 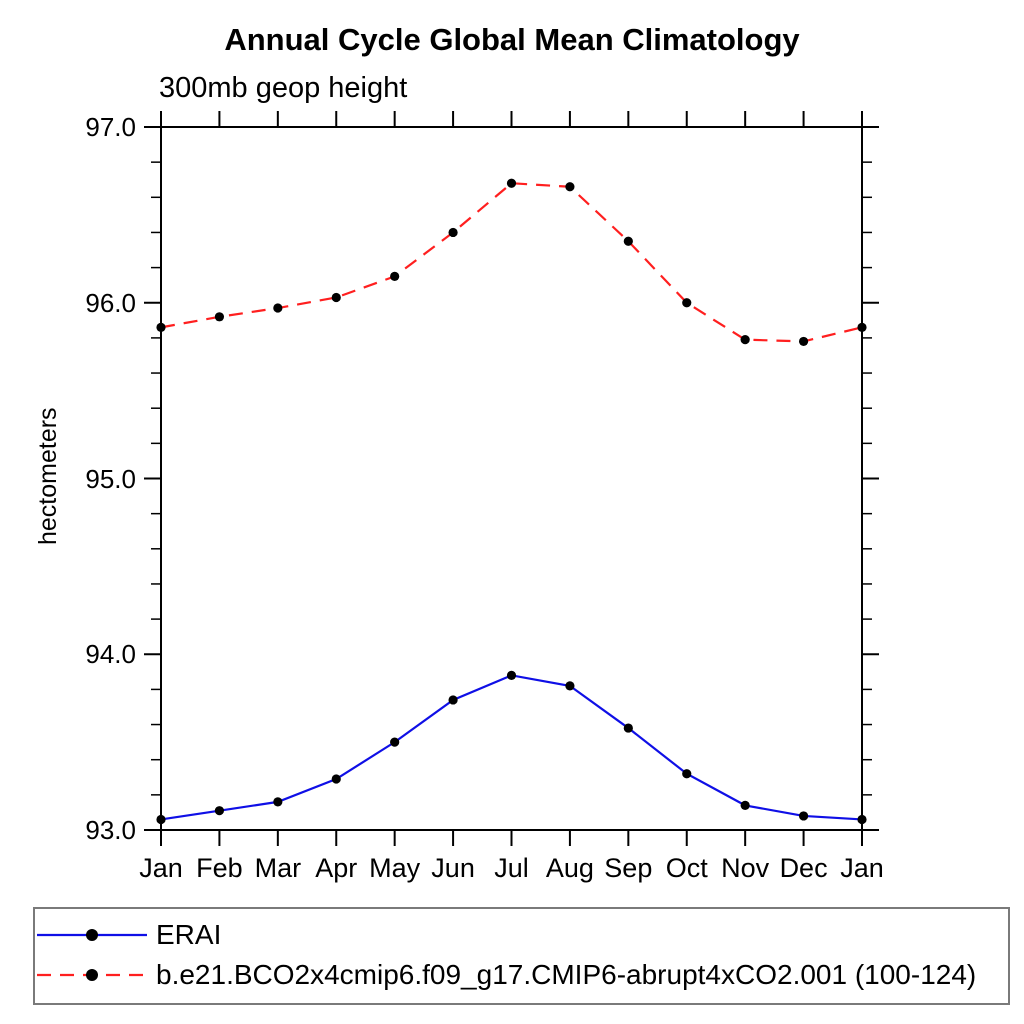 I want to click on x-tick-label: Nov, so click(x=745, y=868).